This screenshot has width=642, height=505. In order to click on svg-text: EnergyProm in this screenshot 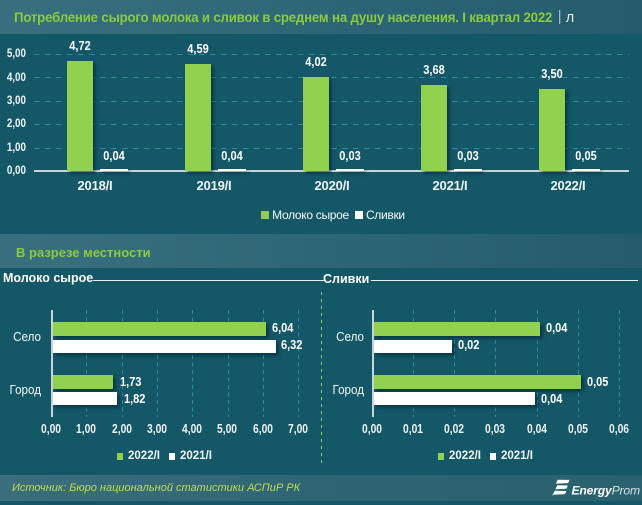, I will do `click(606, 491)`.